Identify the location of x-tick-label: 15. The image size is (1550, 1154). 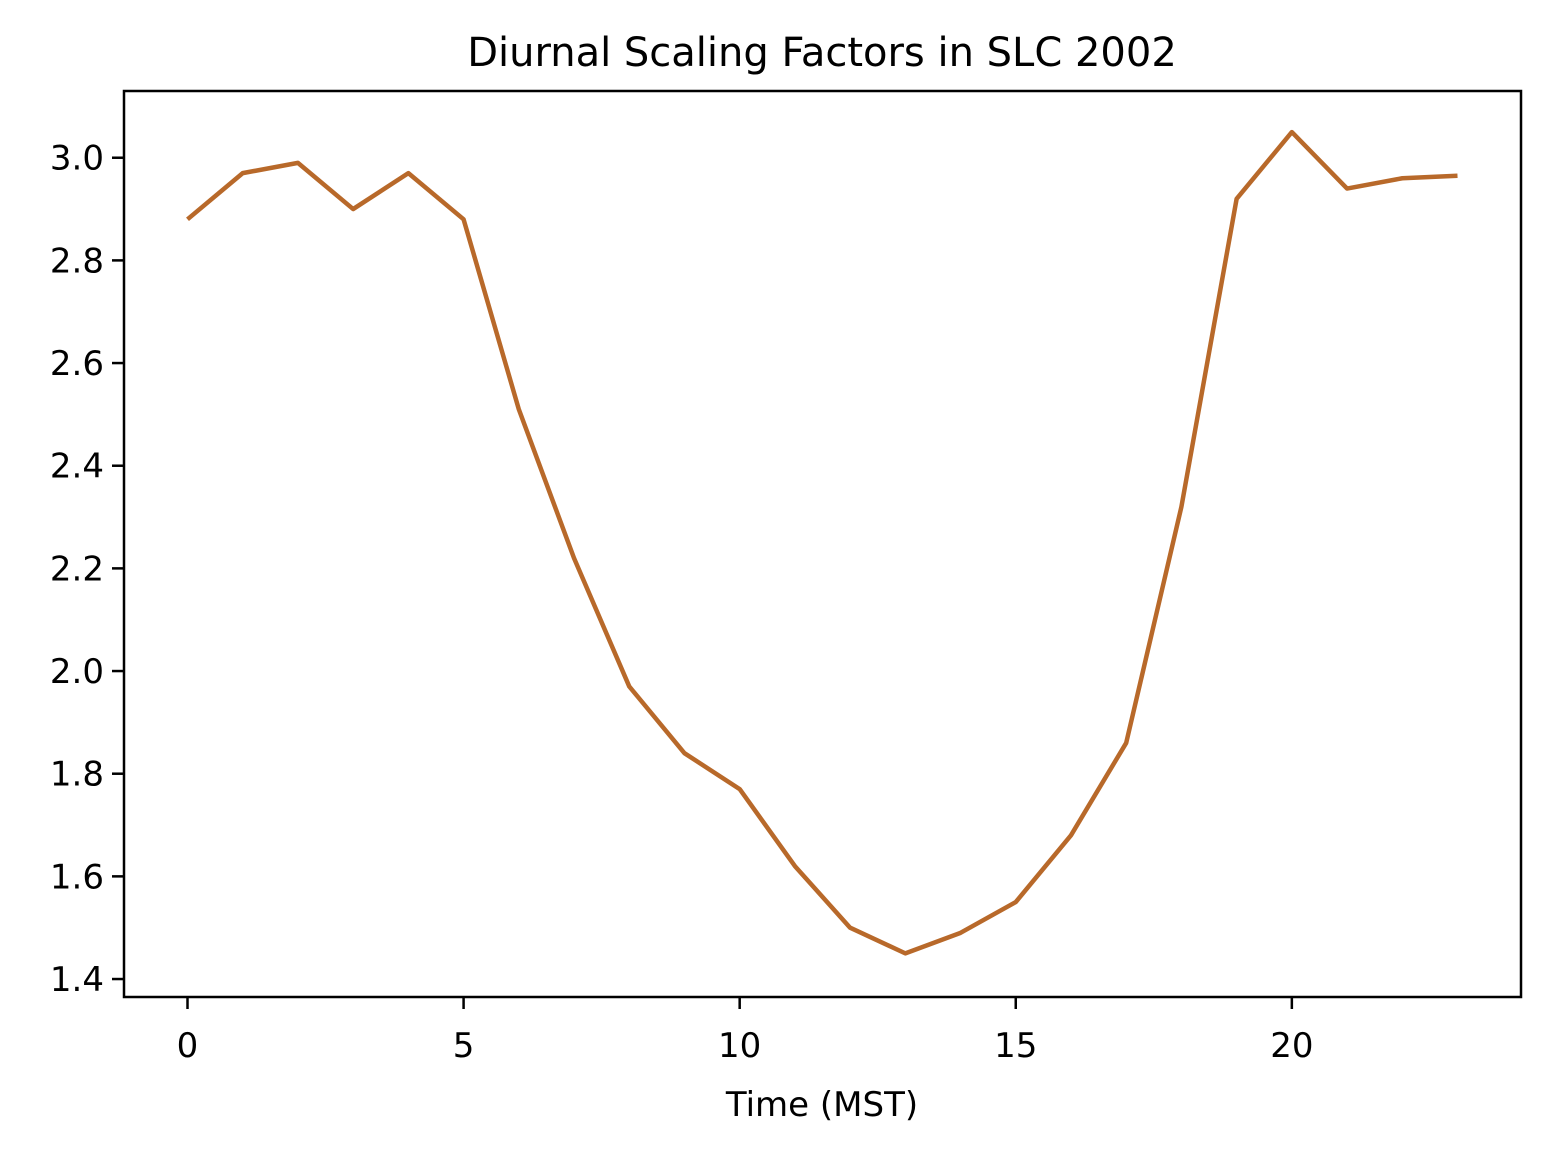
(1015, 1046).